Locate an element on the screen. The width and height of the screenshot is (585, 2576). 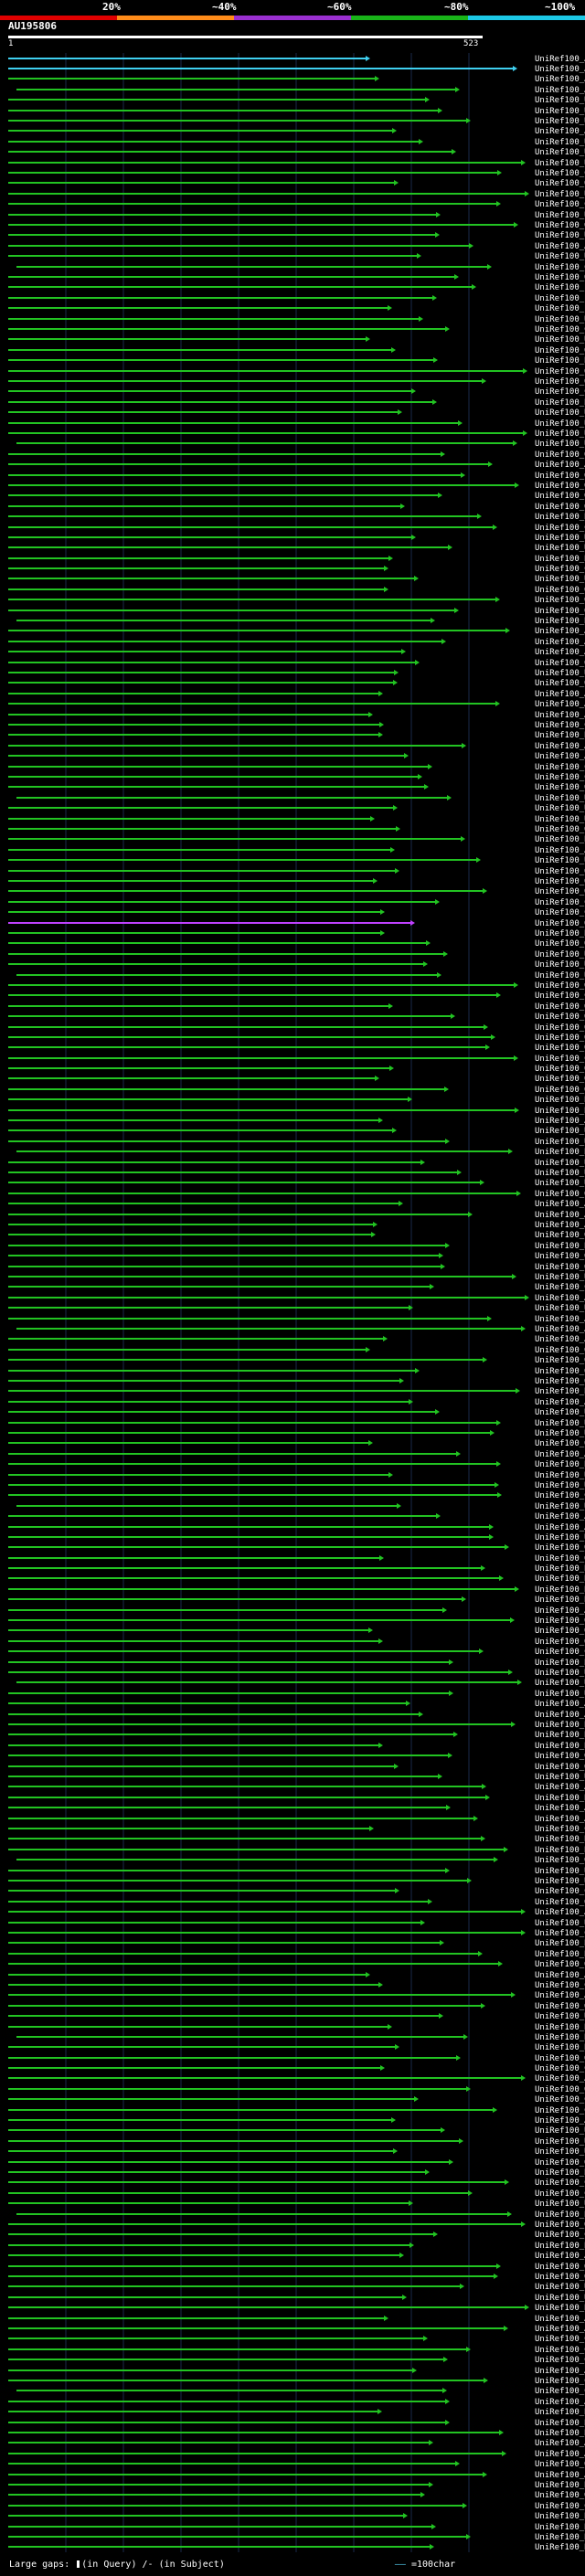
hit-label: UniRef100_Q08234 is located at coordinates (560, 663).